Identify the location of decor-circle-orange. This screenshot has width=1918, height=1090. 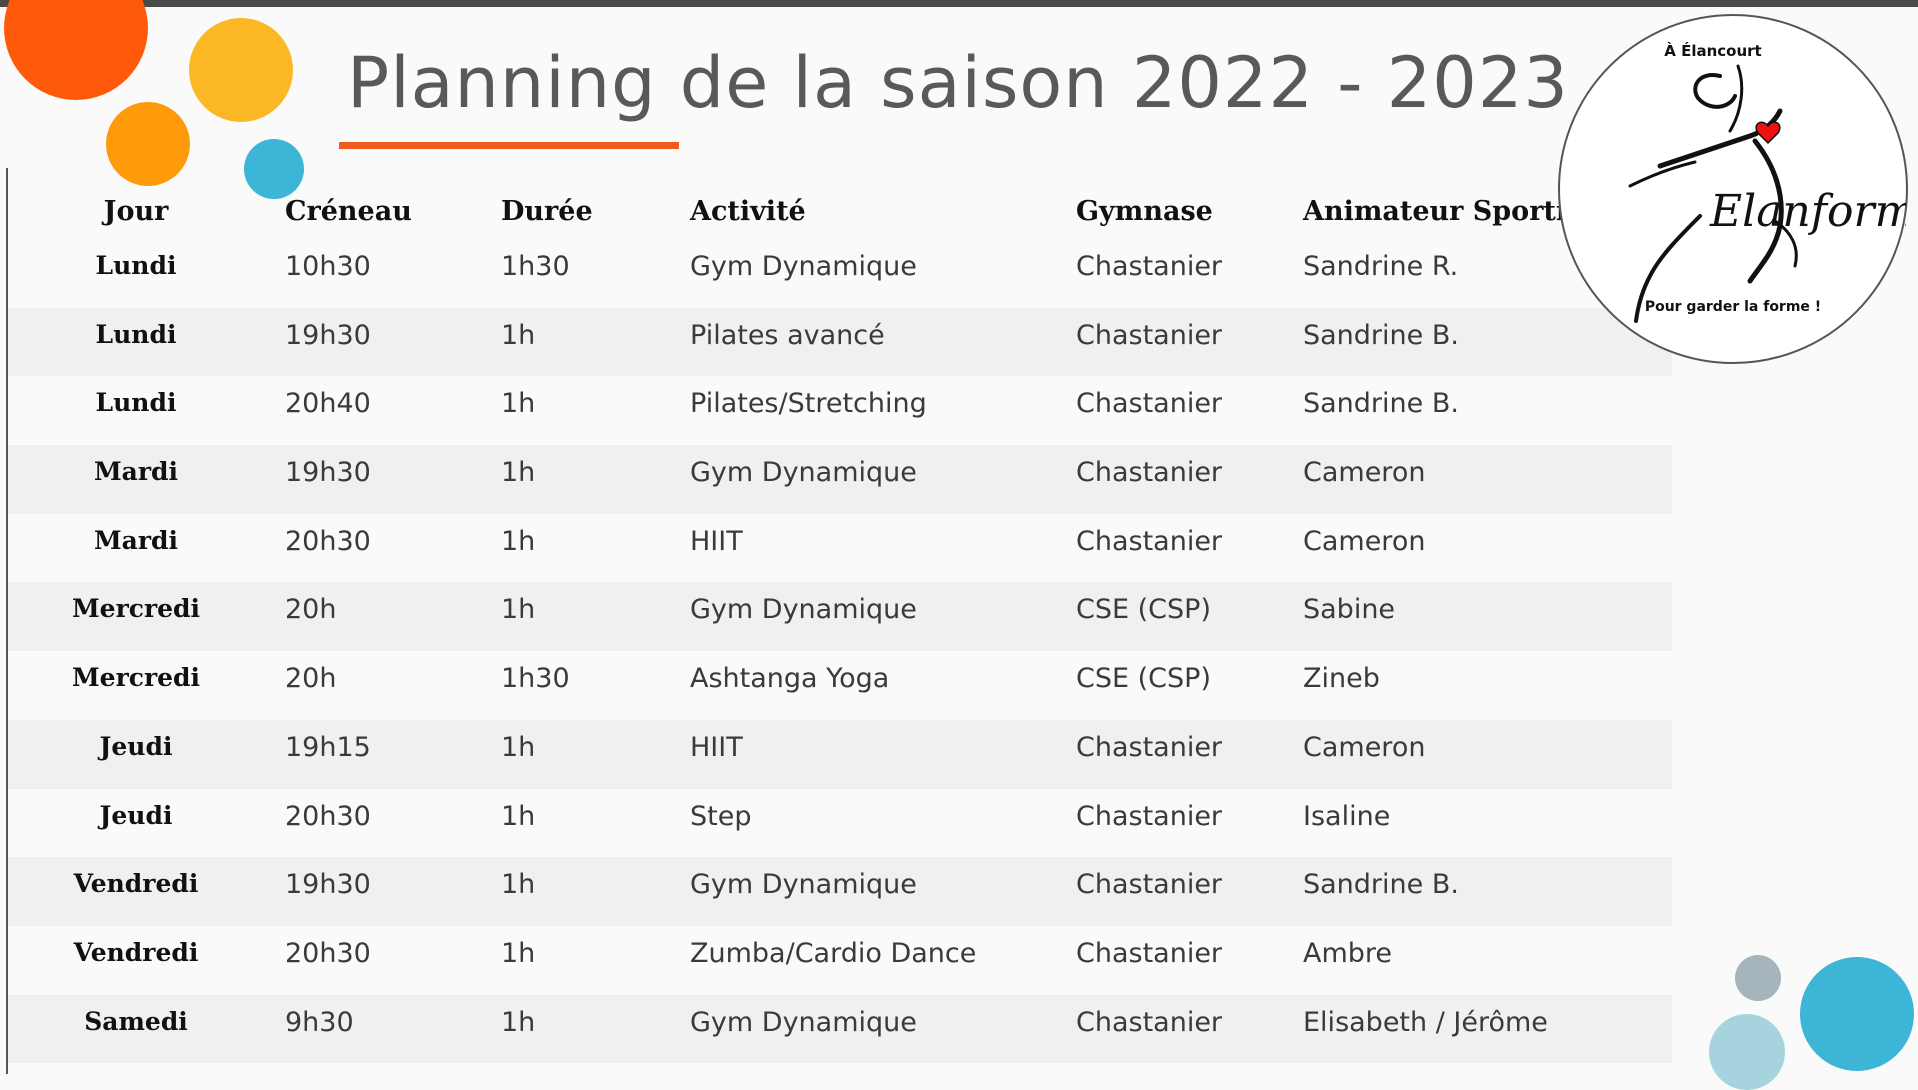
(148, 144).